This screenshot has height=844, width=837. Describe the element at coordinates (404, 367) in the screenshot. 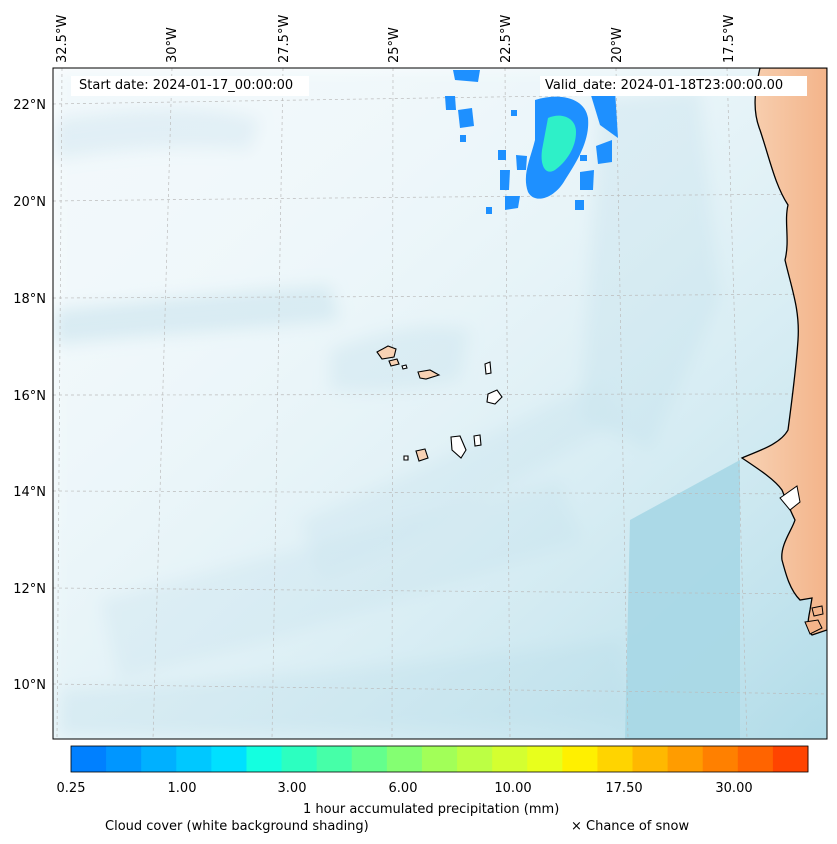

I see `island-santa-luzia` at that location.